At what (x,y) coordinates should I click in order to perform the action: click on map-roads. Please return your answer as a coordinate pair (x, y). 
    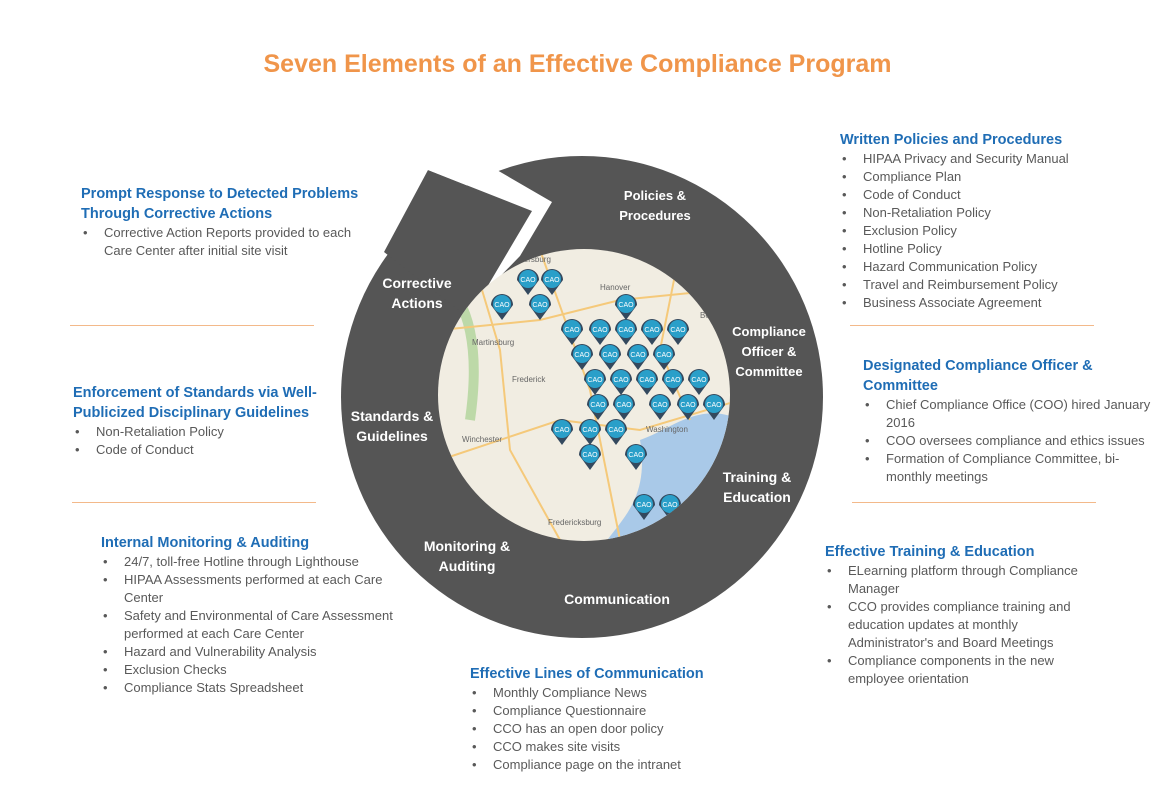
    Looking at the image, I should click on (584, 395).